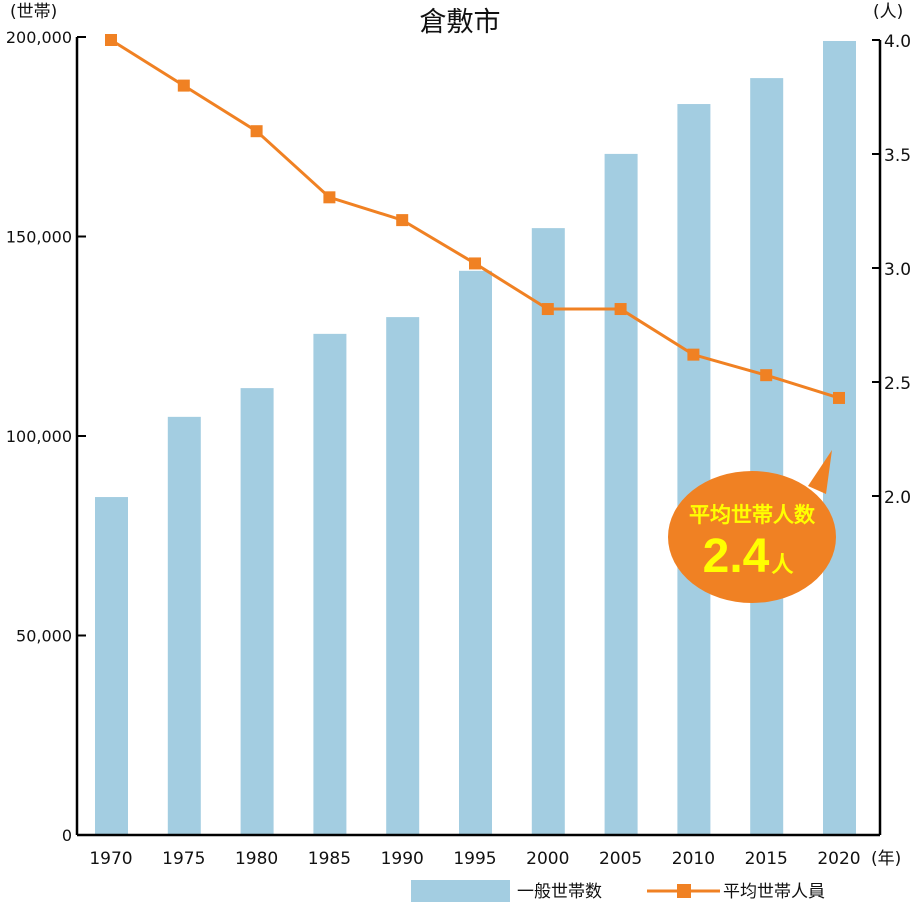  I want to click on x-tick-label: 2020, so click(838, 859).